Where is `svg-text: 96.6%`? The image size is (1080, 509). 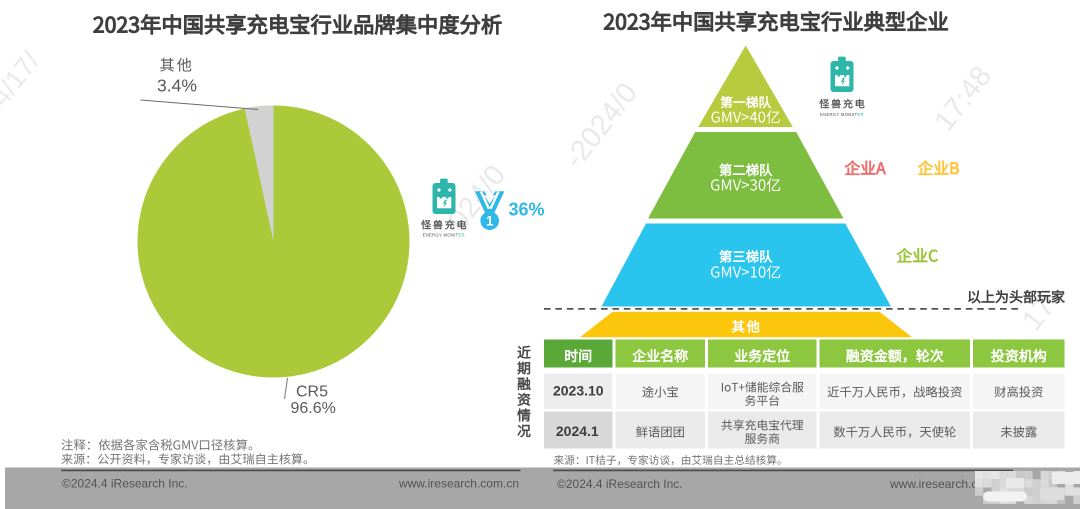 svg-text: 96.6% is located at coordinates (313, 408).